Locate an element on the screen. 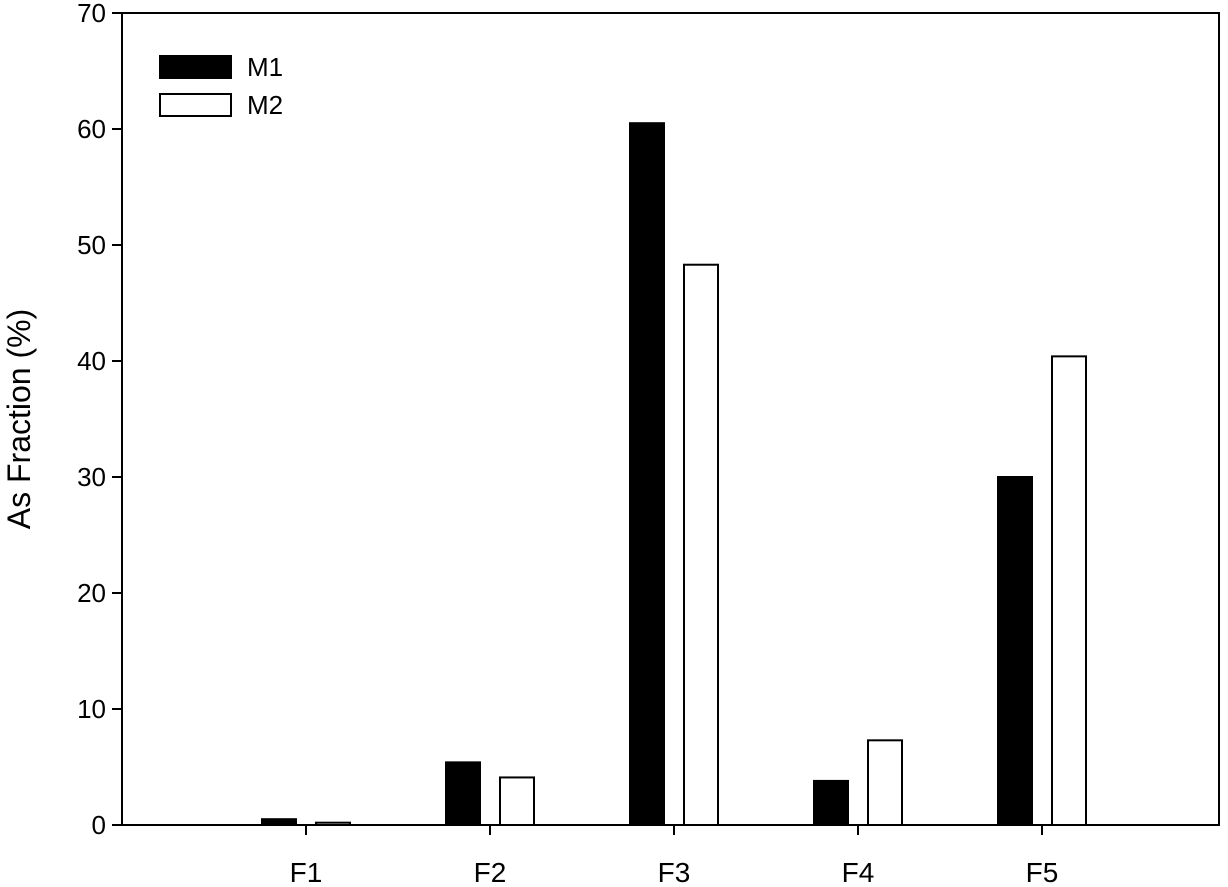 This screenshot has height=887, width=1228. x-tick-label: F2 is located at coordinates (490, 872).